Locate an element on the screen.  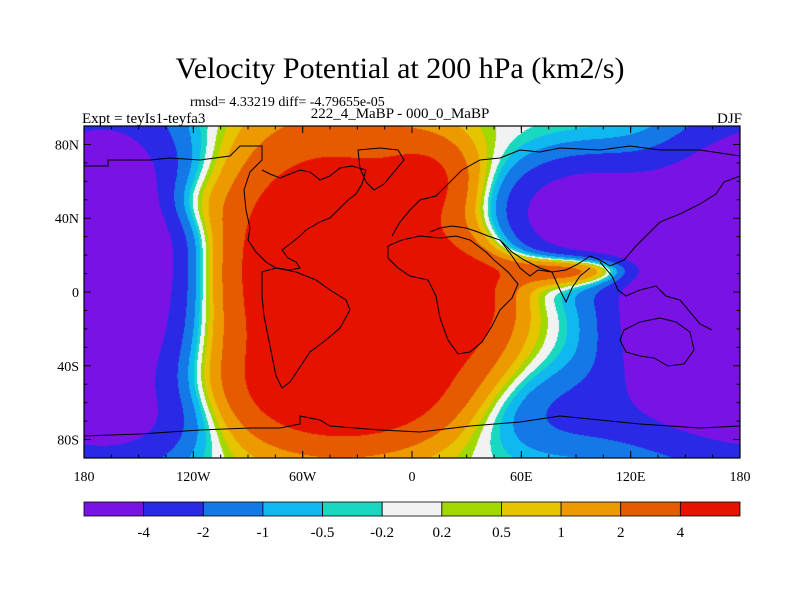
x-tick-label: 120E is located at coordinates (631, 477).